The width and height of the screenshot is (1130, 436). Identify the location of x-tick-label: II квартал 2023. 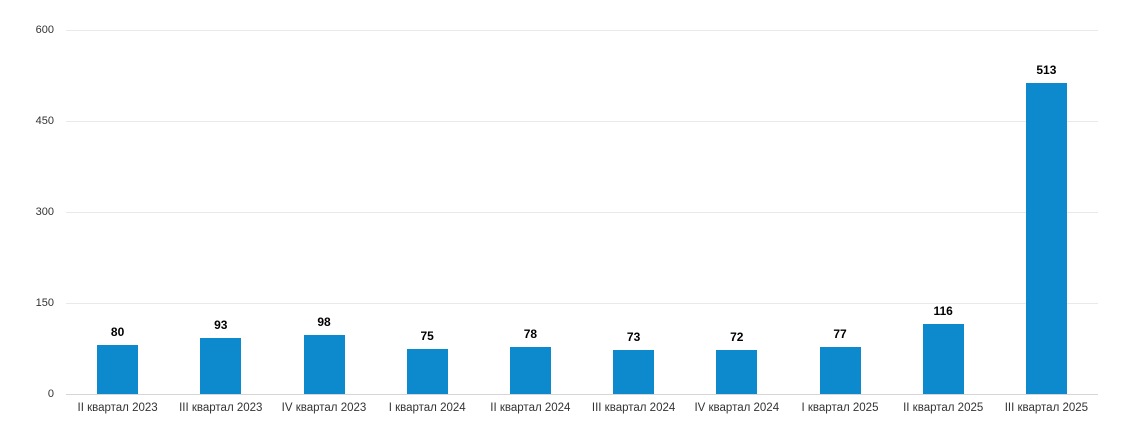
(117, 408).